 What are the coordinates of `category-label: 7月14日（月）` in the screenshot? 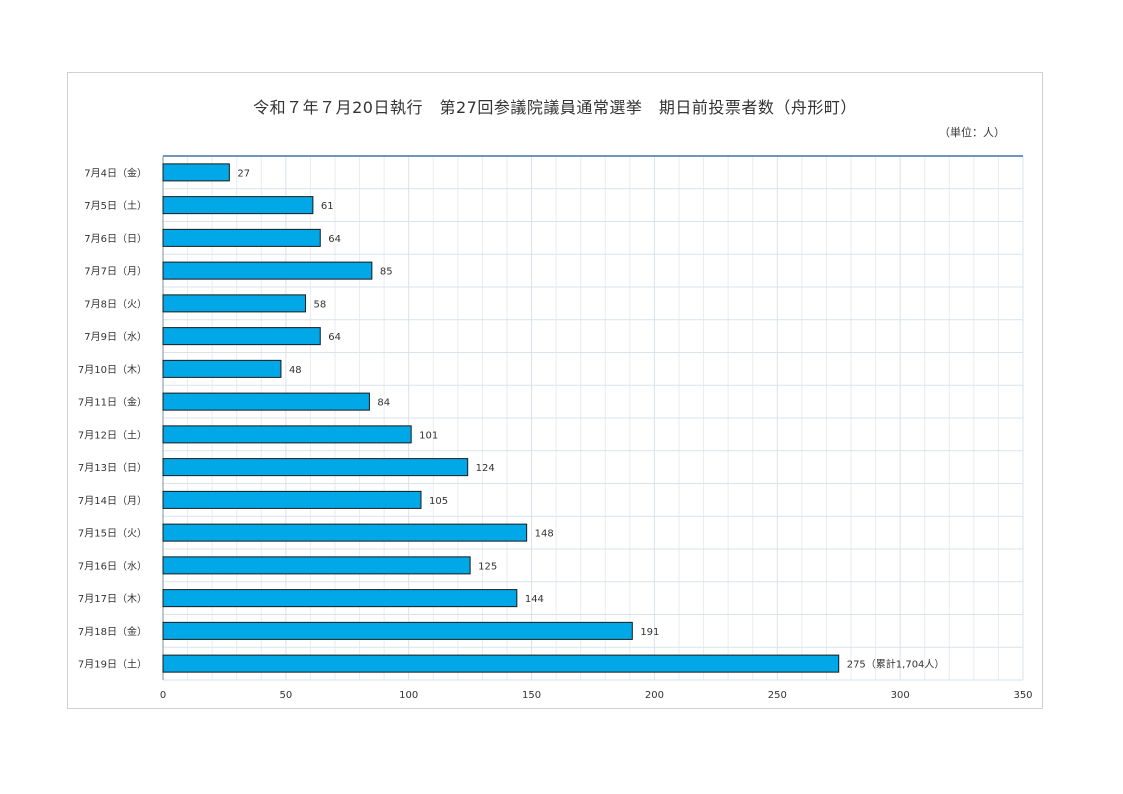 It's located at (112, 501).